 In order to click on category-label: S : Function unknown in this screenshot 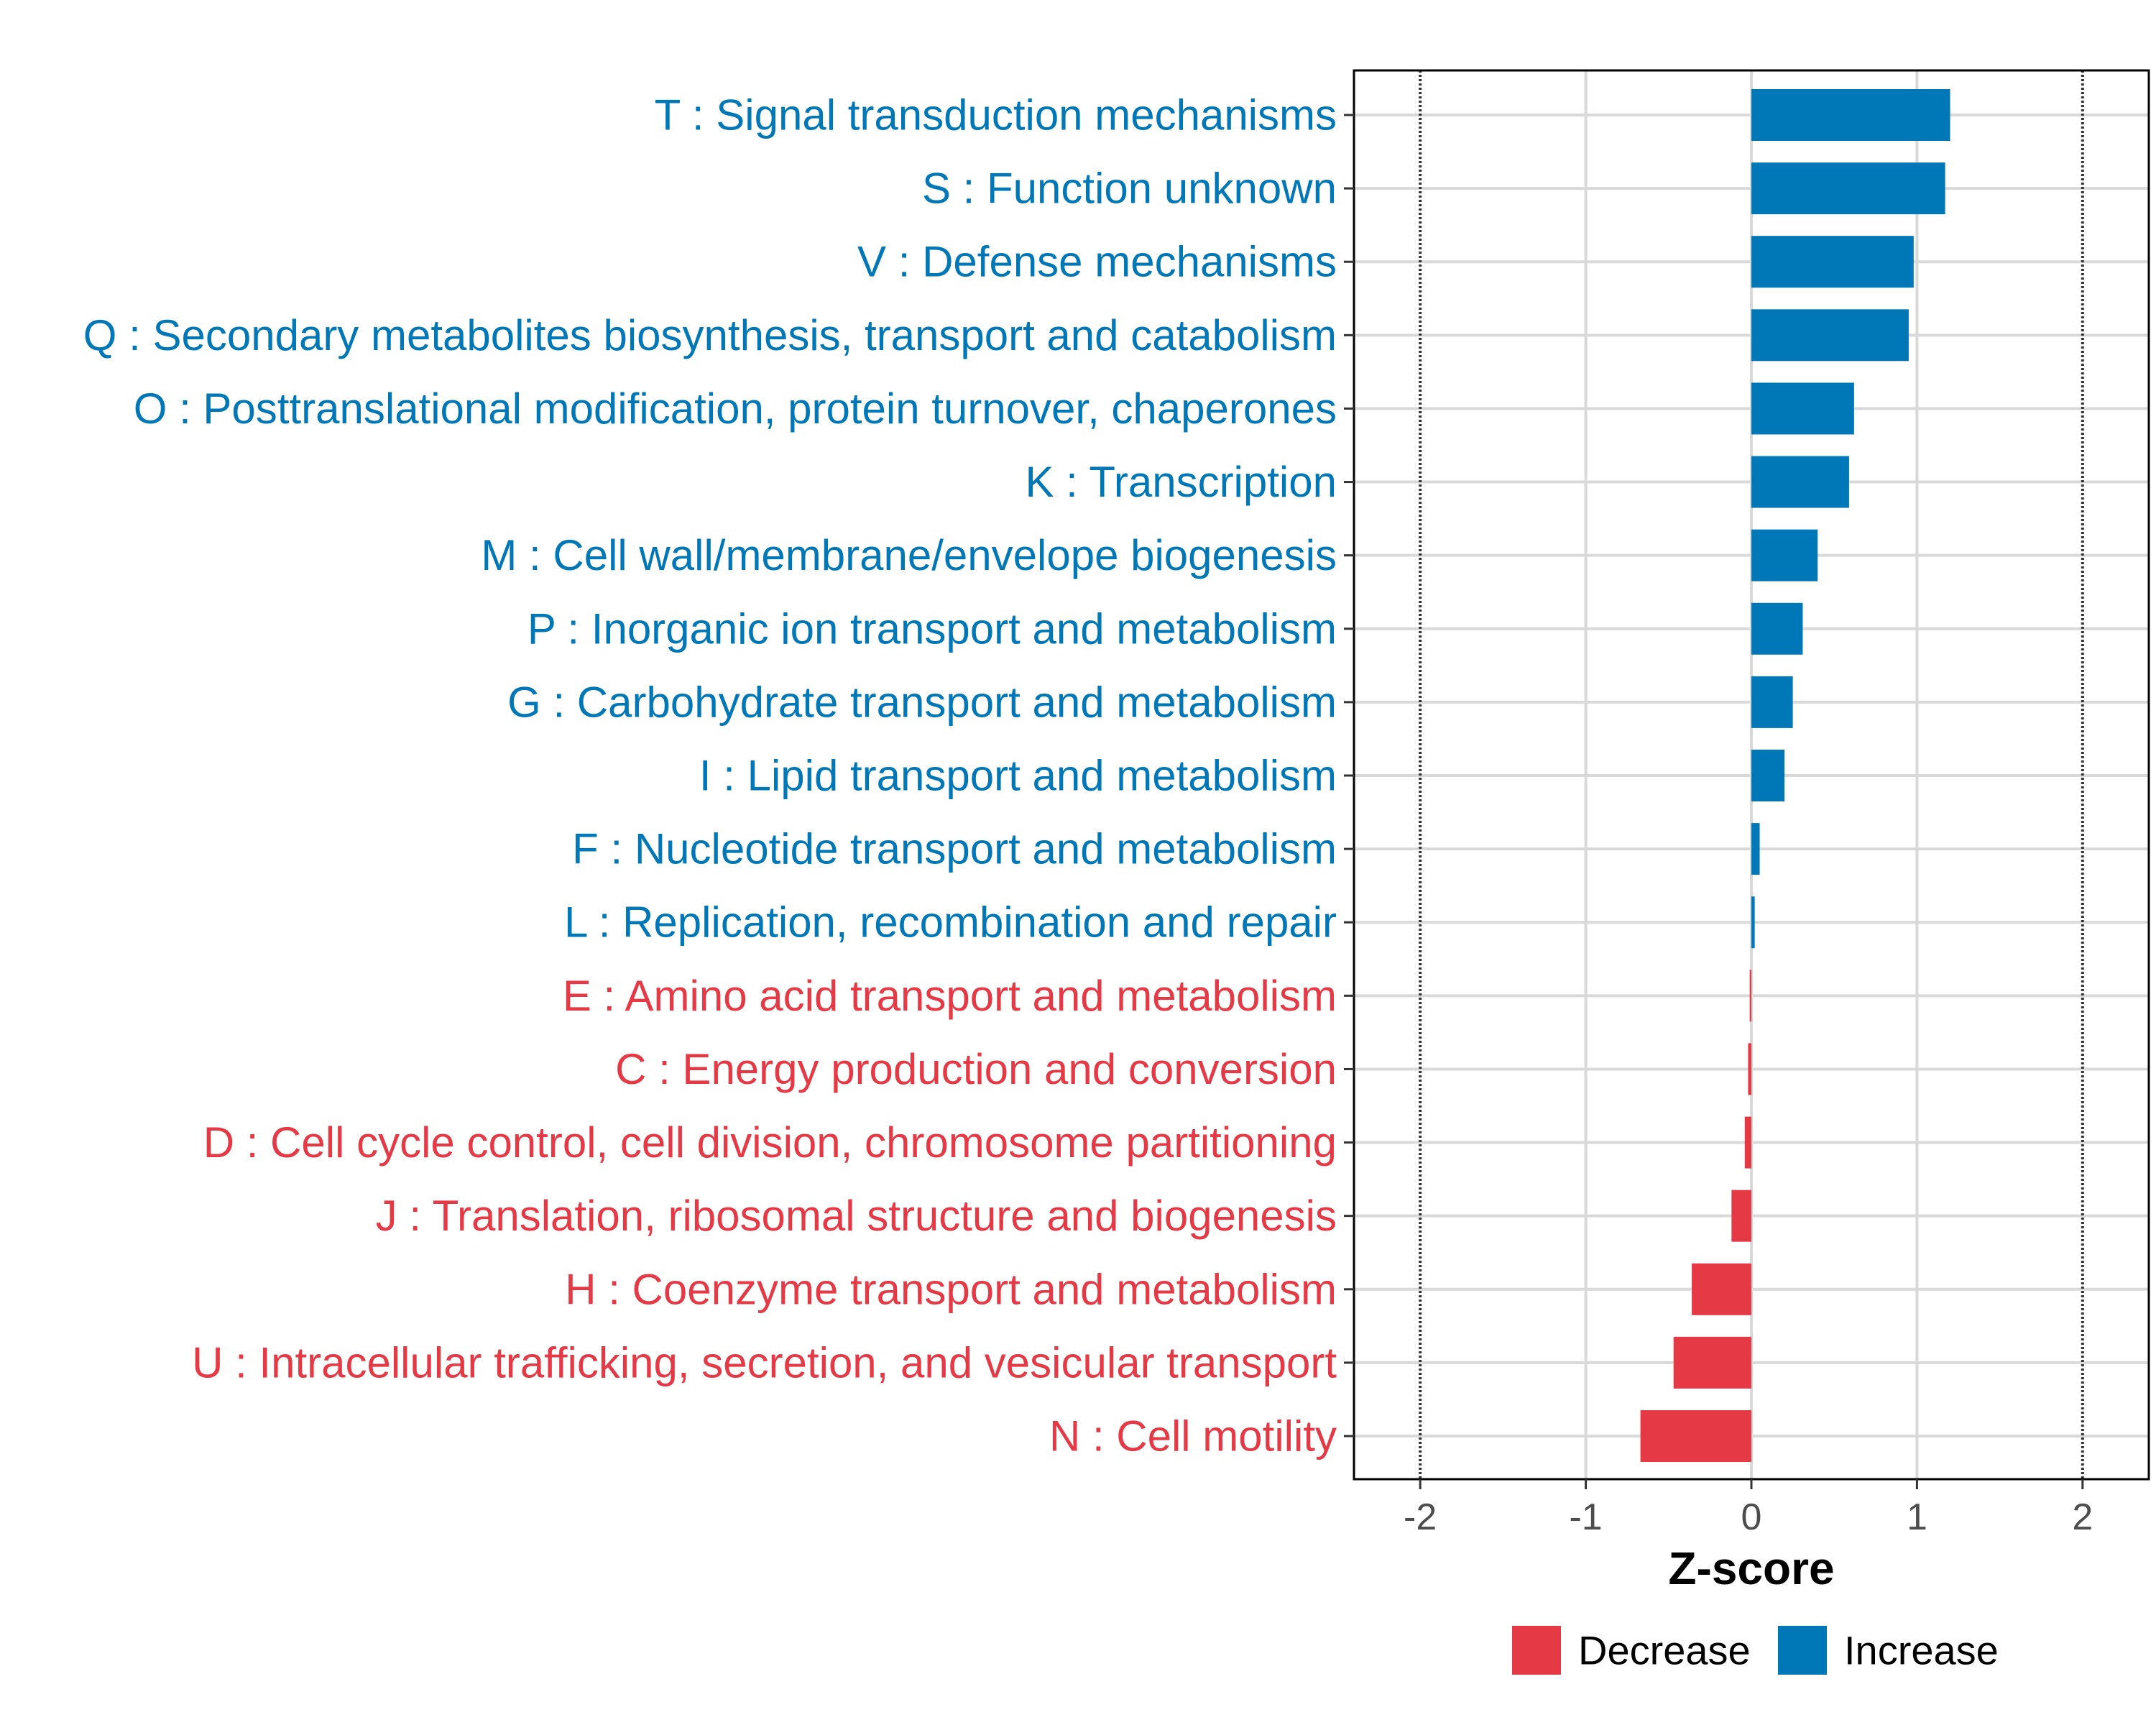, I will do `click(1129, 189)`.